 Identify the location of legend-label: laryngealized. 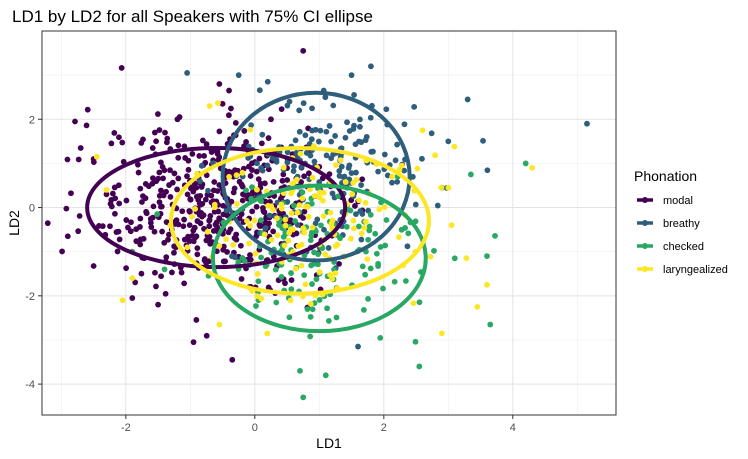
(695, 270).